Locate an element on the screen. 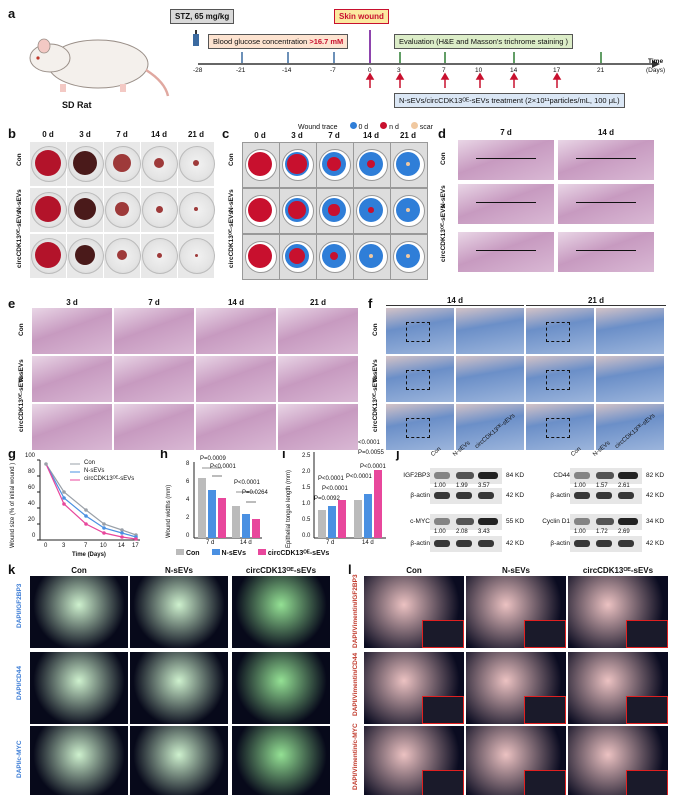  day-tick: 7 is located at coordinates (444, 70).